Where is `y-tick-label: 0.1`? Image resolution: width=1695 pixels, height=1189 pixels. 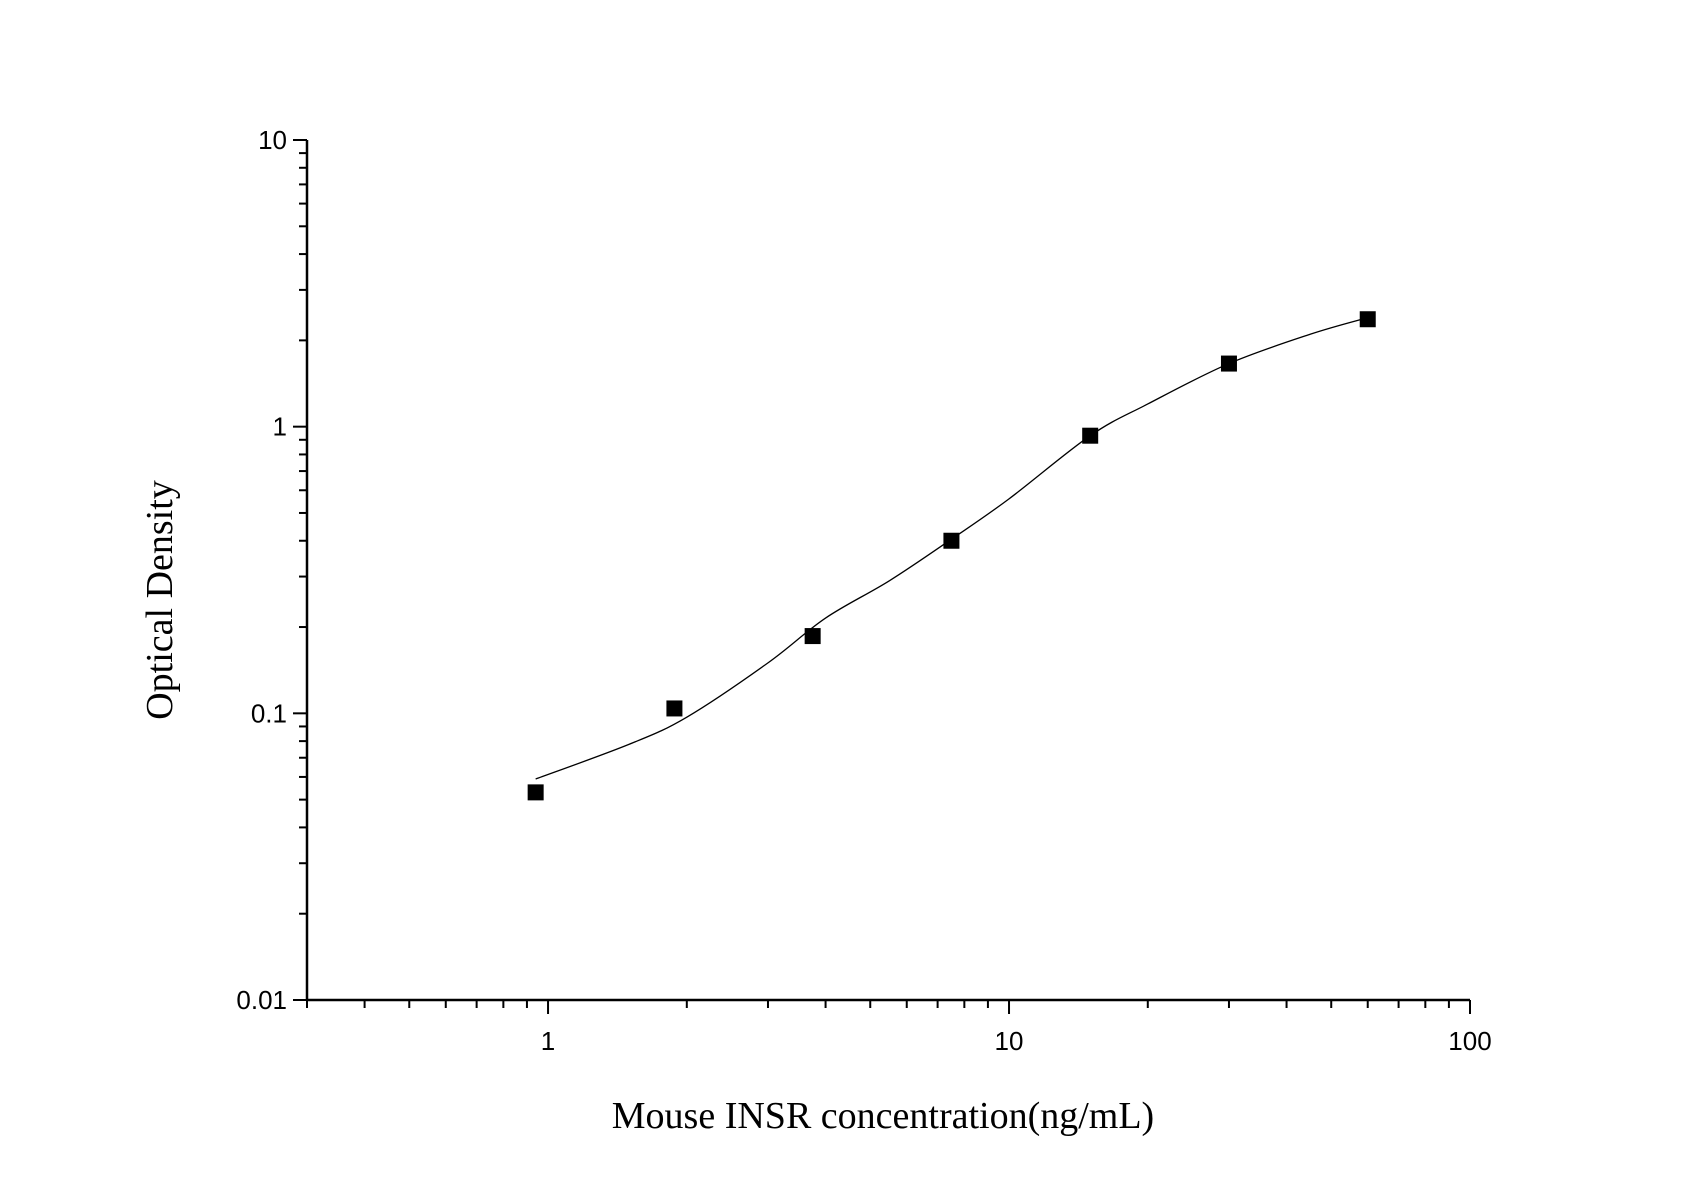 y-tick-label: 0.1 is located at coordinates (269, 713).